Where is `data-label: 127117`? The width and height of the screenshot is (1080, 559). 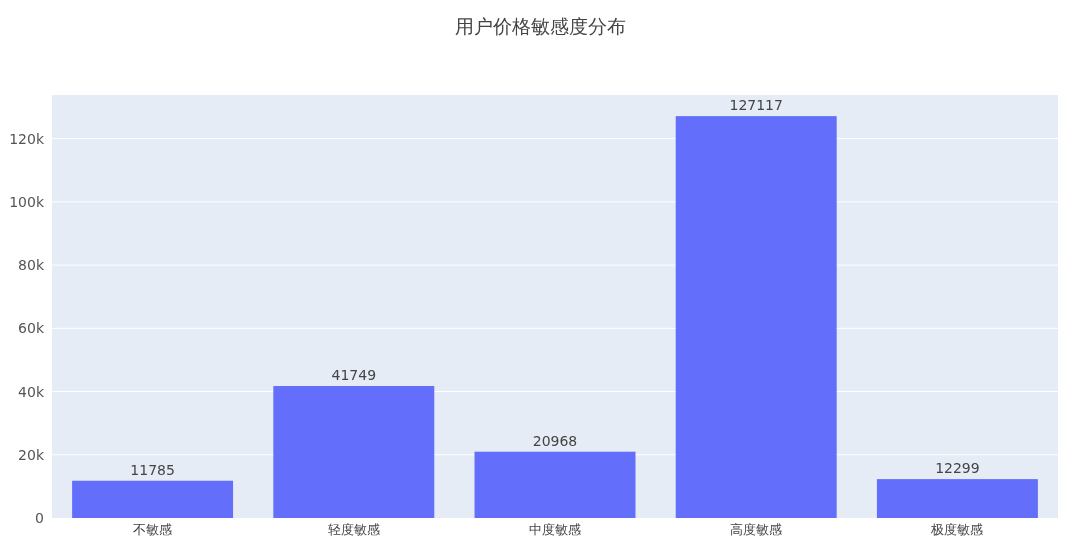
data-label: 127117 is located at coordinates (756, 105).